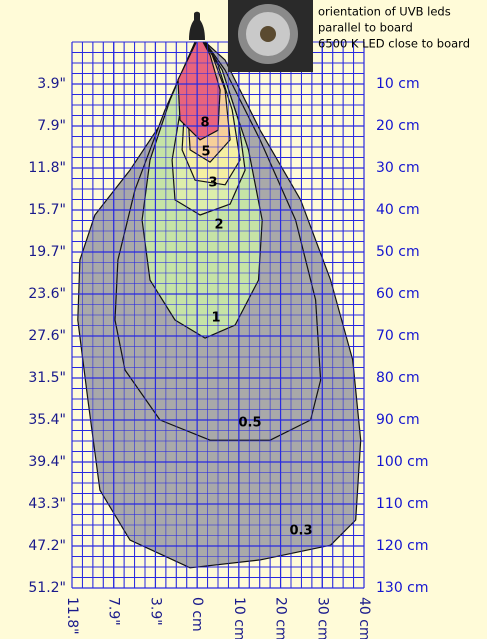  I want to click on x-tick-label: 20 cm, so click(281, 618).